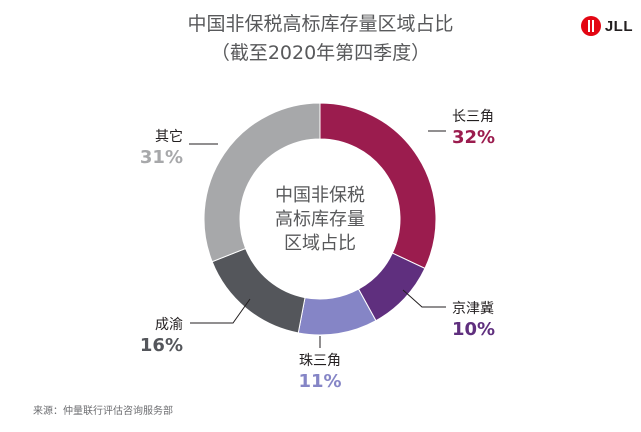 The width and height of the screenshot is (641, 432). What do you see at coordinates (320, 219) in the screenshot?
I see `center-label-line-2: 高标库存量` at bounding box center [320, 219].